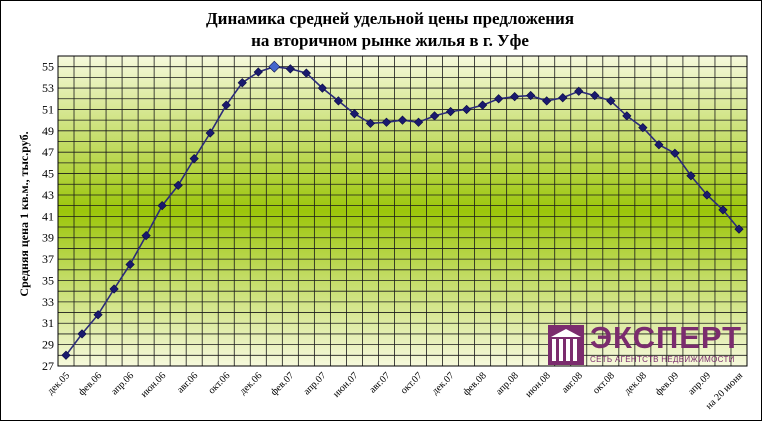 This screenshot has width=762, height=421. Describe the element at coordinates (390, 40) in the screenshot. I see `chart-title-line-2: на вторичном рынке жилья в г. Уфе` at that location.